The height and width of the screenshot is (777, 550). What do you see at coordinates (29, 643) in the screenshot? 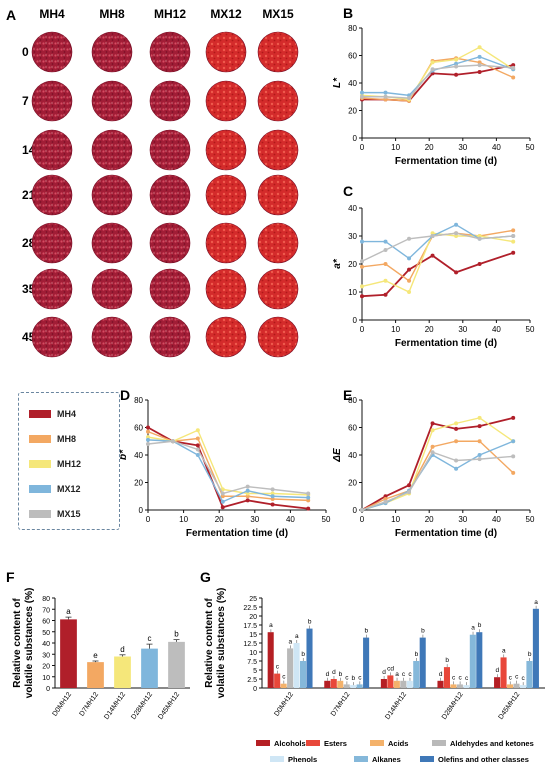
I see `y-axis-label: volatile substances (%)` at bounding box center [29, 643].